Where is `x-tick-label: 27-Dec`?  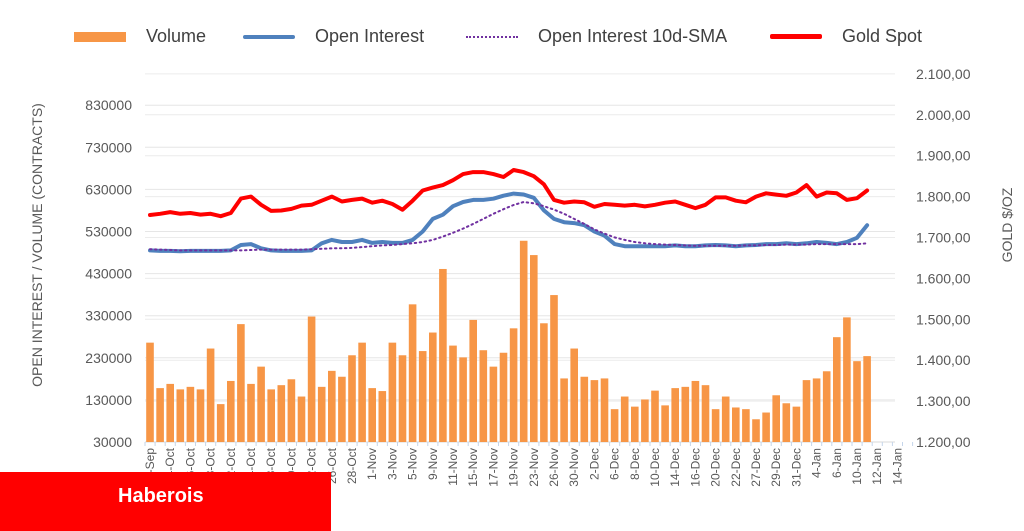
x-tick-label: 27-Dec is located at coordinates (756, 467).